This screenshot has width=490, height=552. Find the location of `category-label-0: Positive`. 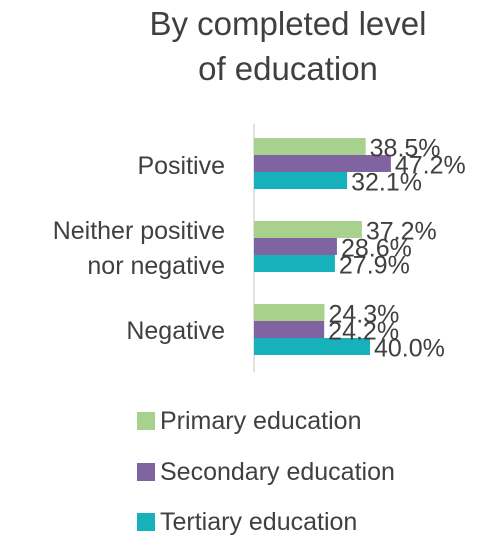

category-label-0: Positive is located at coordinates (181, 166).